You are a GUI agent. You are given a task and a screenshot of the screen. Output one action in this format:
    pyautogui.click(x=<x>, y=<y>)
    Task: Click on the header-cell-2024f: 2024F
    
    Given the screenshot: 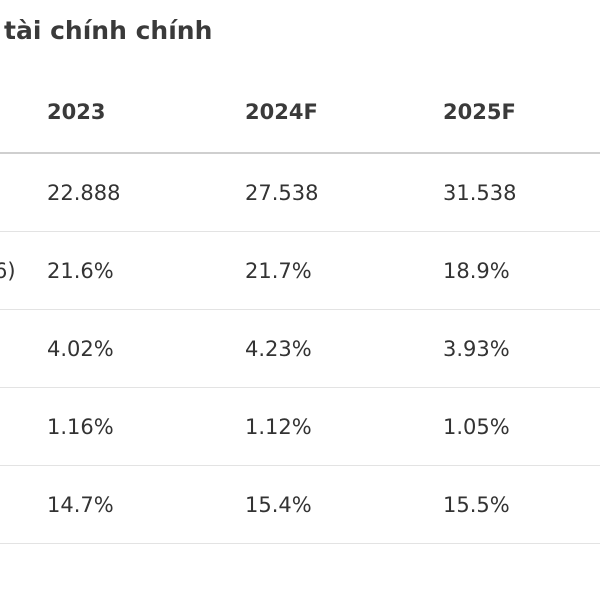 What is the action you would take?
    pyautogui.click(x=281, y=112)
    